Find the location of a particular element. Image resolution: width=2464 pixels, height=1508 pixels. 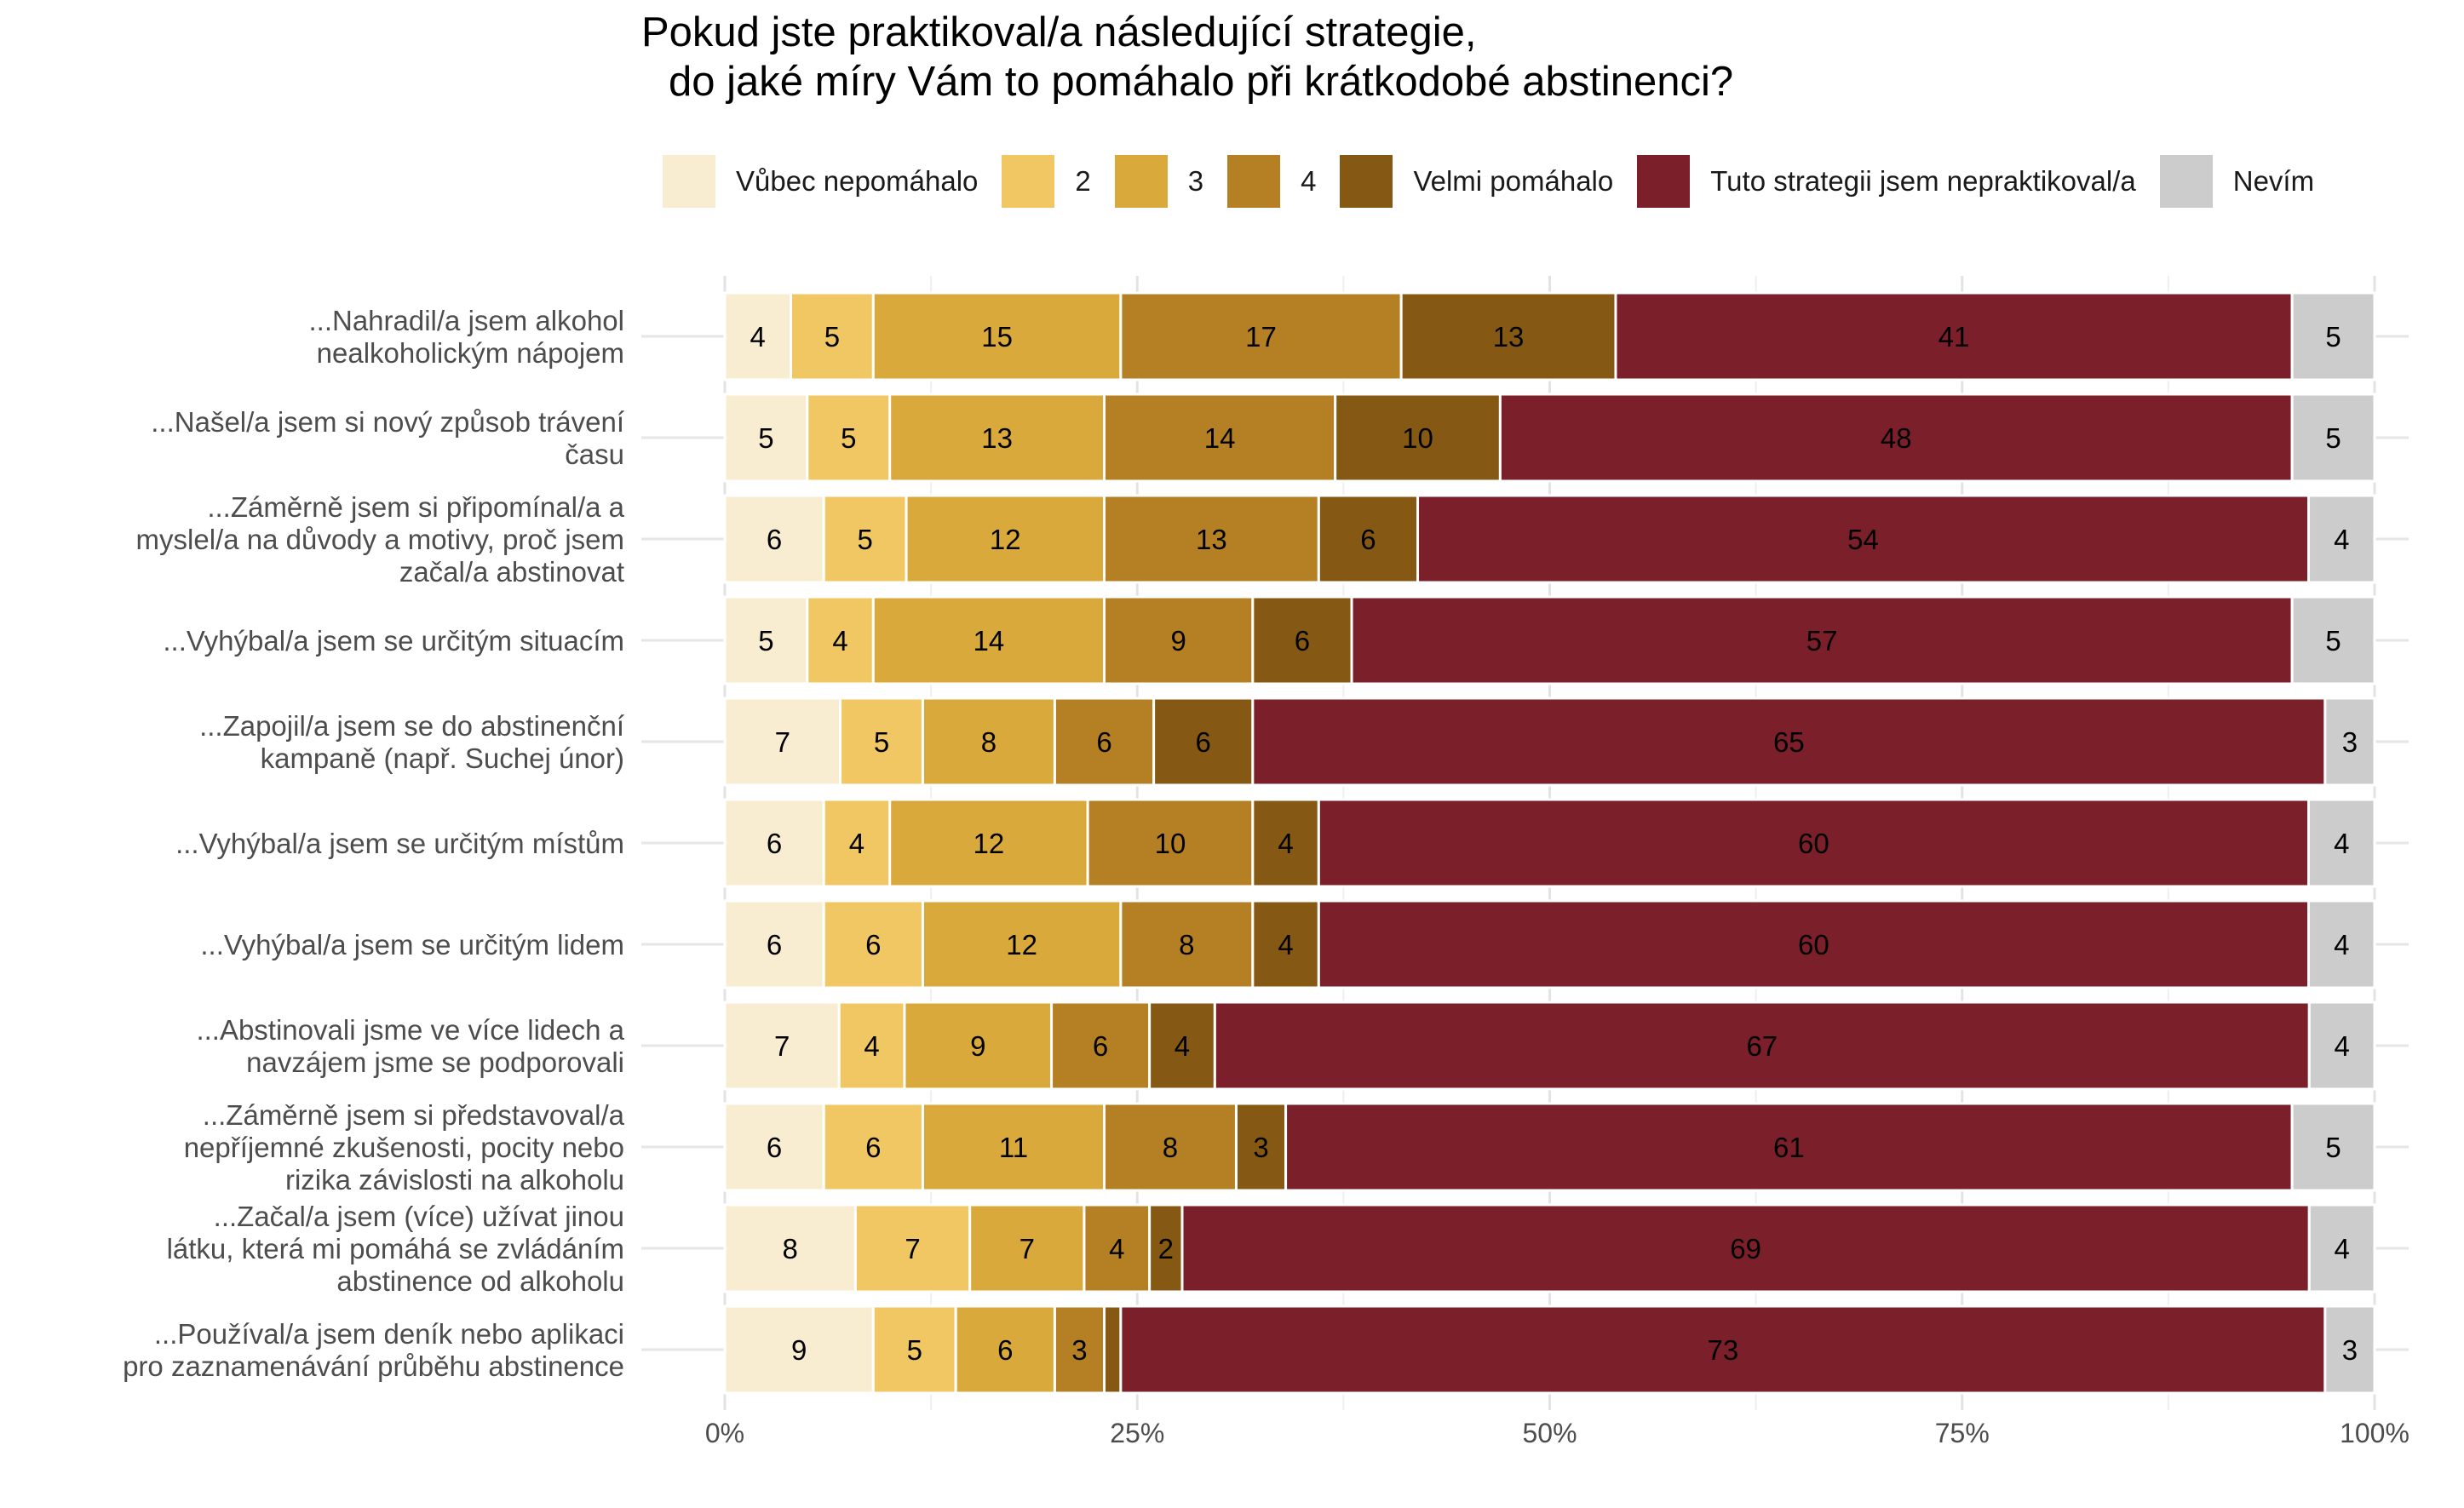

bar-value-label: 67 is located at coordinates (1762, 1046).